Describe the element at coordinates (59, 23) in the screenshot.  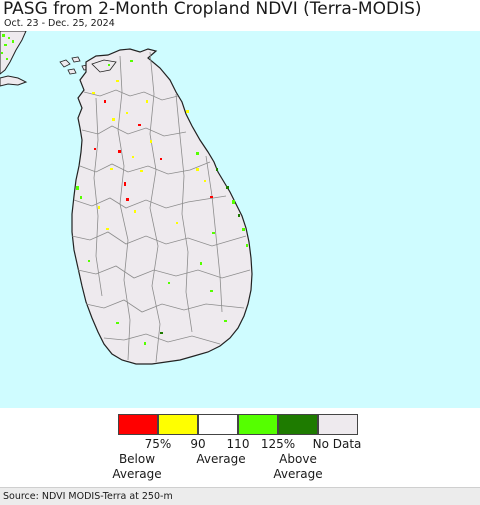
I see `date-range: Oct. 23 - Dec. 25, 2024` at that location.